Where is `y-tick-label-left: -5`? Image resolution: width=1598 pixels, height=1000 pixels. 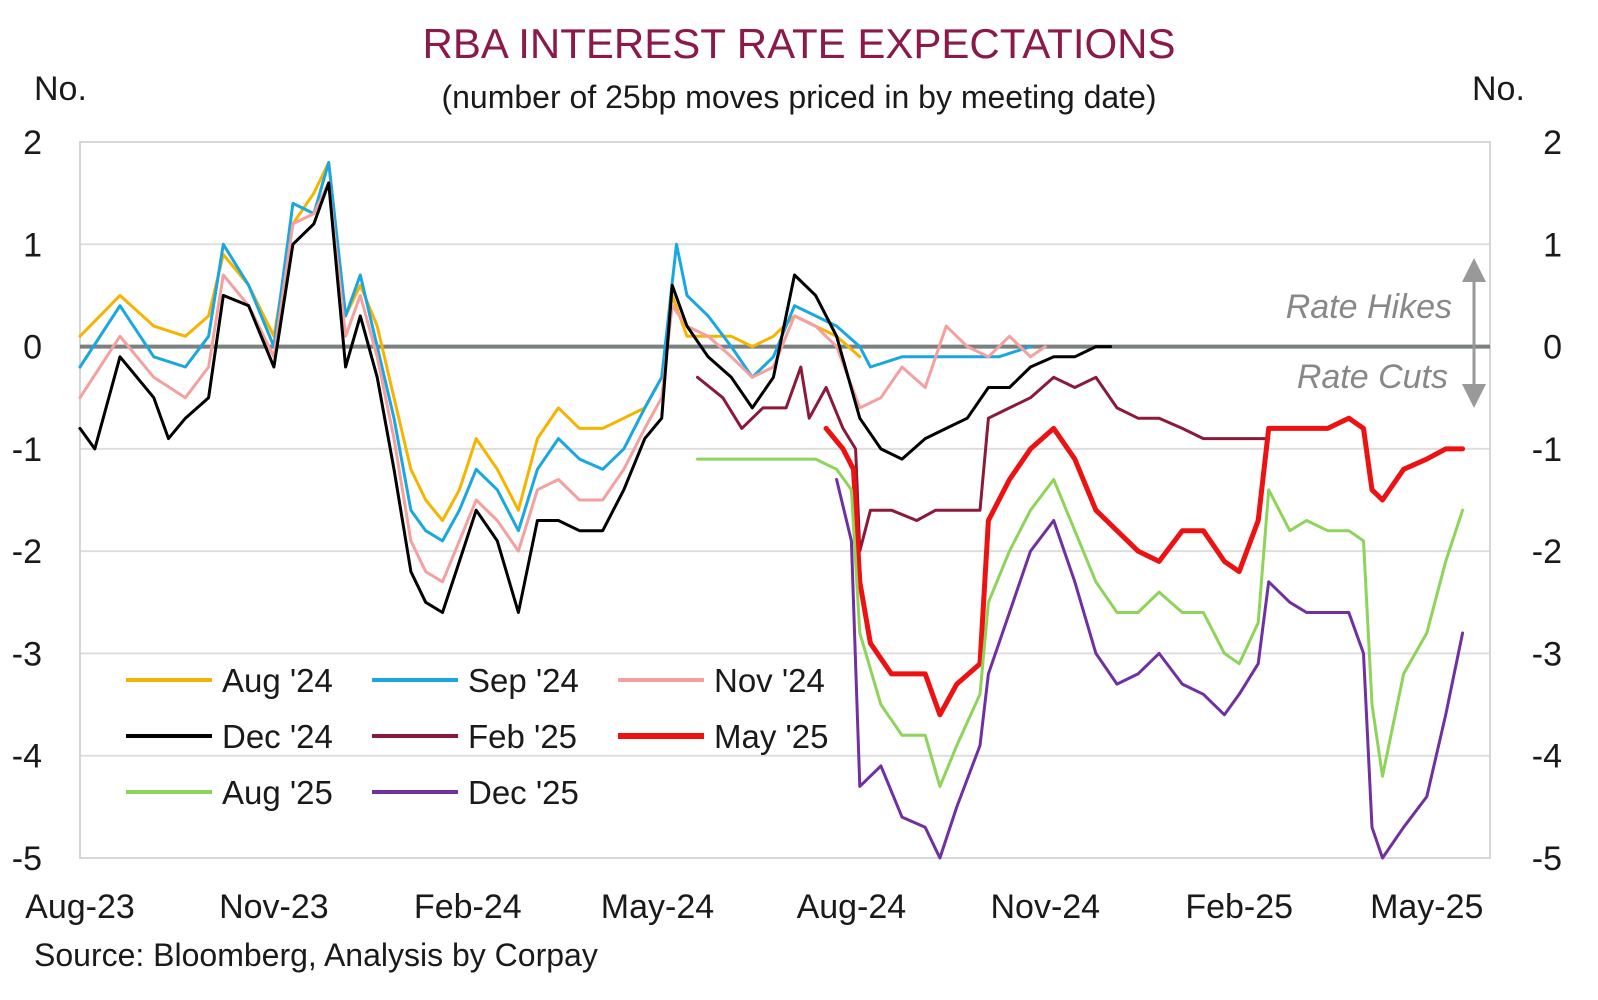
y-tick-label-left: -5 is located at coordinates (27, 859).